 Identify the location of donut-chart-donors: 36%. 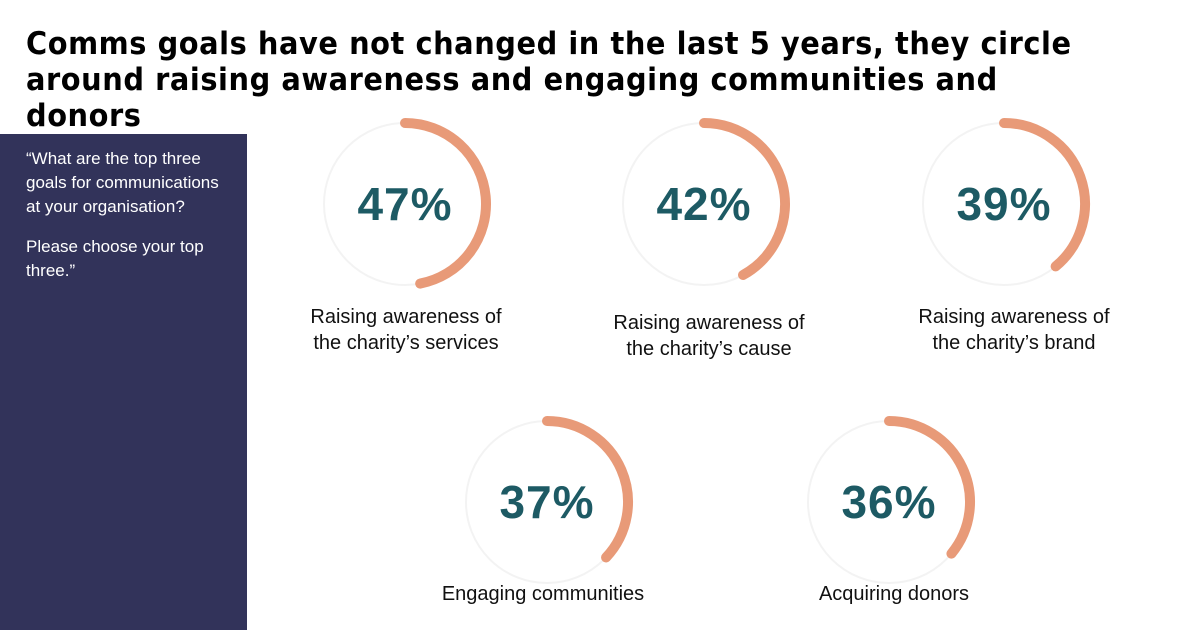
(889, 502).